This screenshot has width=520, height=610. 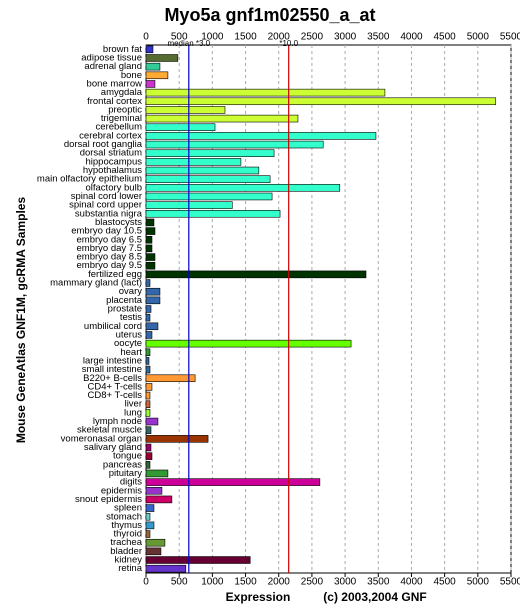 What do you see at coordinates (131, 352) in the screenshot?
I see `y-tick-label: heart` at bounding box center [131, 352].